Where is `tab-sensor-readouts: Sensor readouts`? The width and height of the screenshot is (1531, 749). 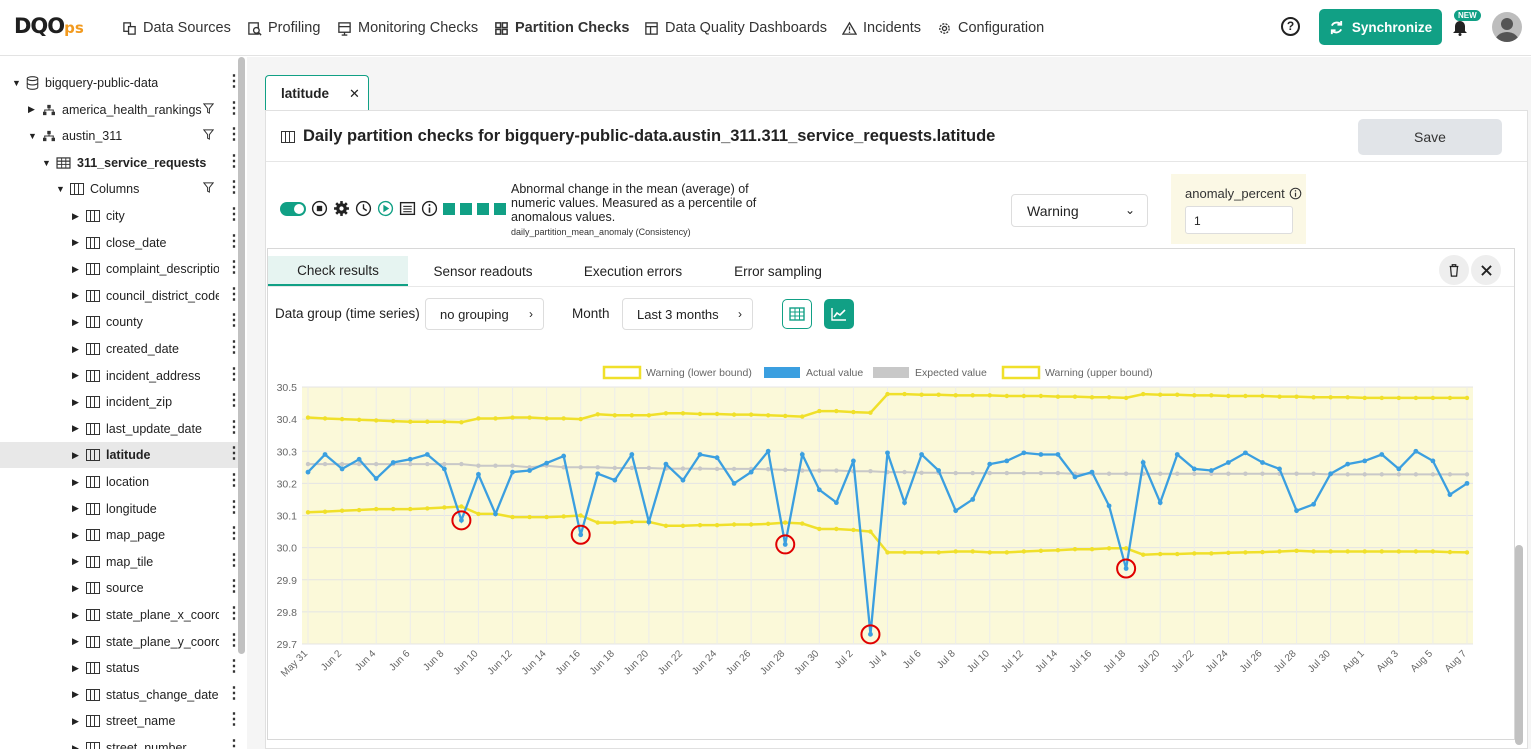 tab-sensor-readouts: Sensor readouts is located at coordinates (483, 271).